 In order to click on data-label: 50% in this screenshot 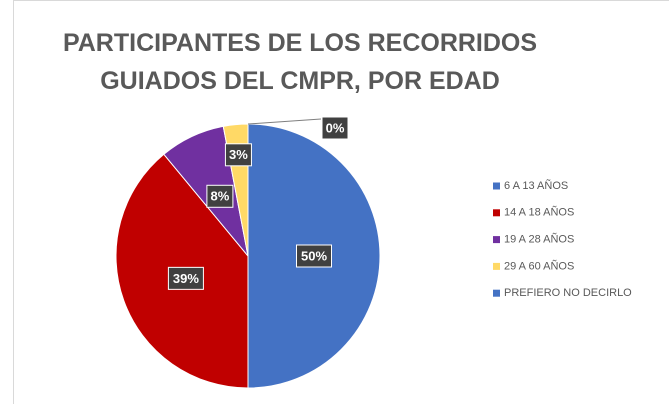, I will do `click(314, 255)`.